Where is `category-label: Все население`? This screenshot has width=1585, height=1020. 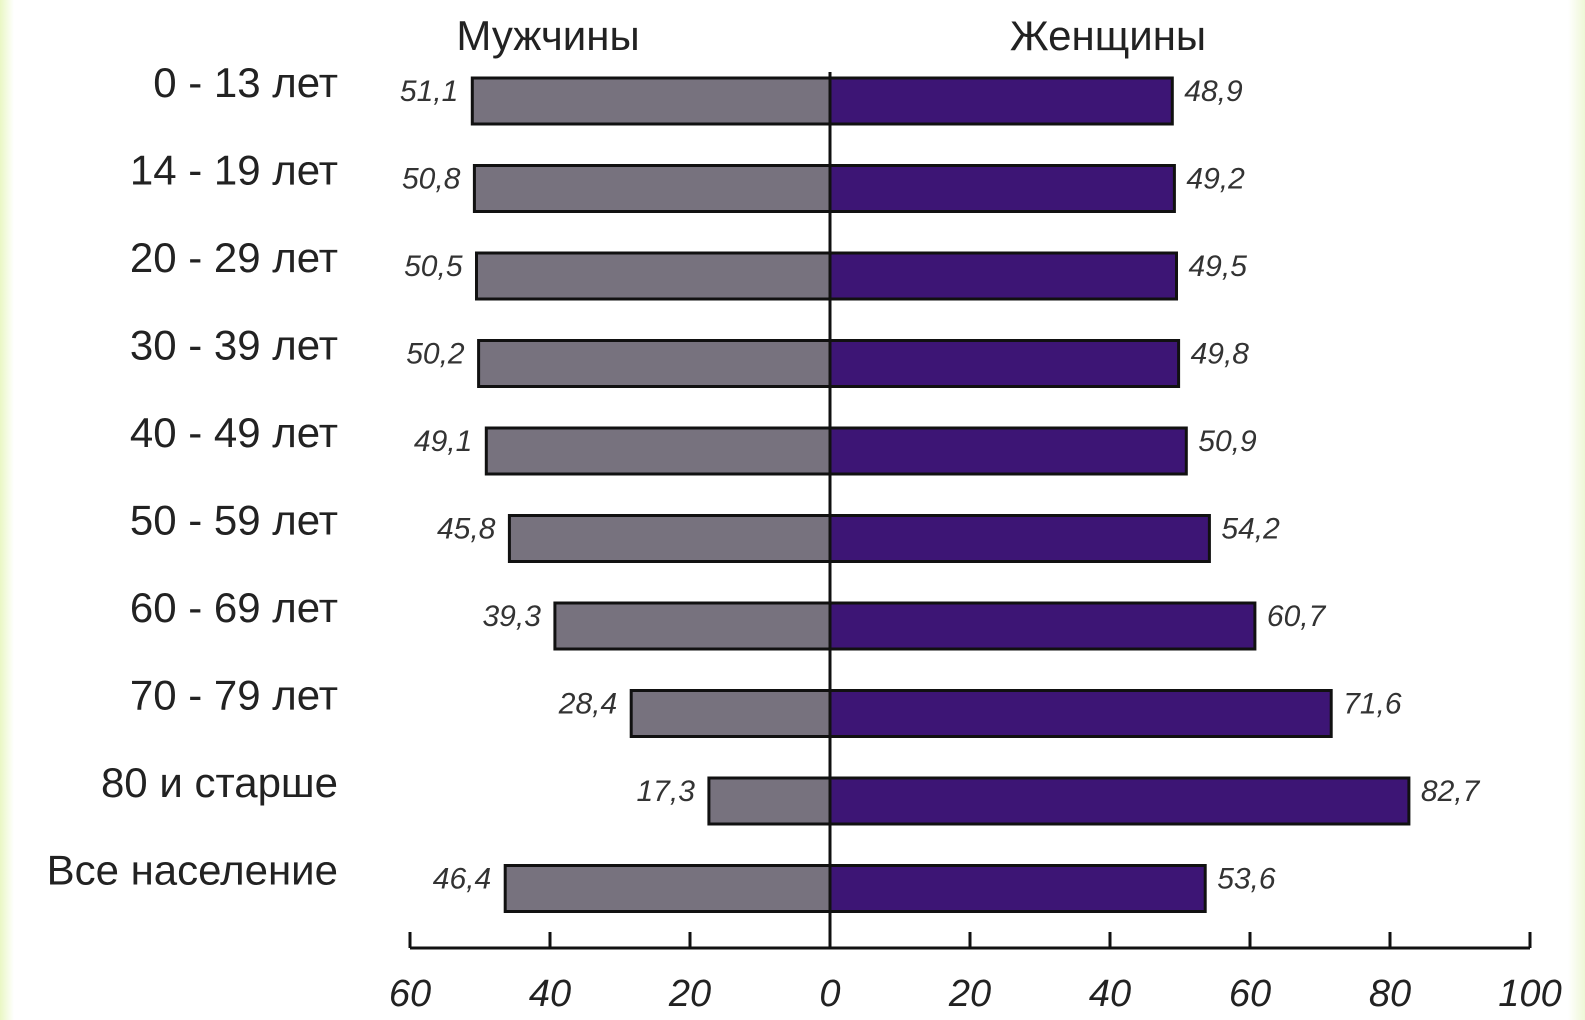 category-label: Все население is located at coordinates (192, 870).